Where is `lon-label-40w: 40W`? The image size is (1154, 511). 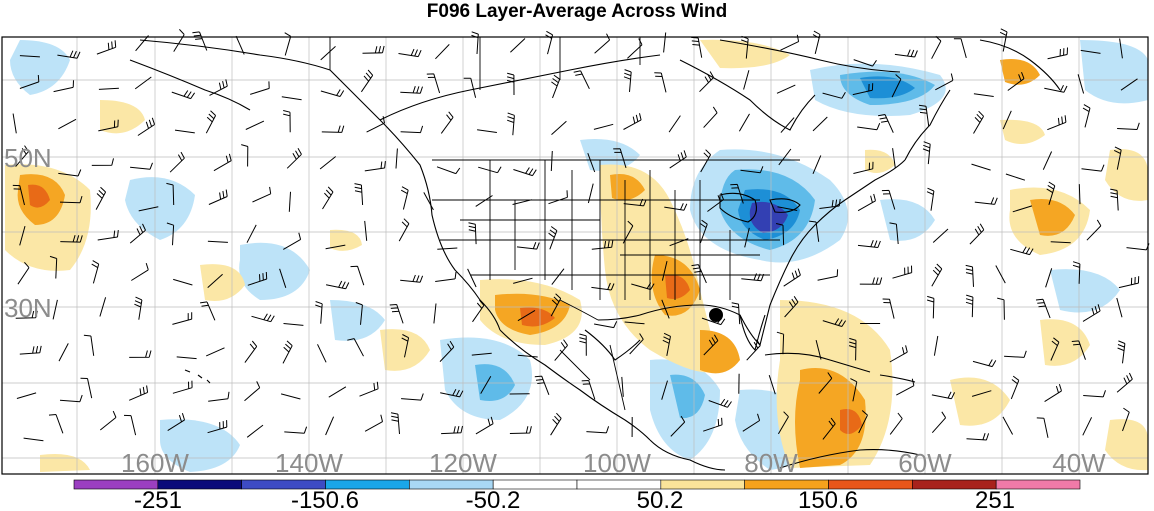
lon-label-40w: 40W is located at coordinates (1079, 463).